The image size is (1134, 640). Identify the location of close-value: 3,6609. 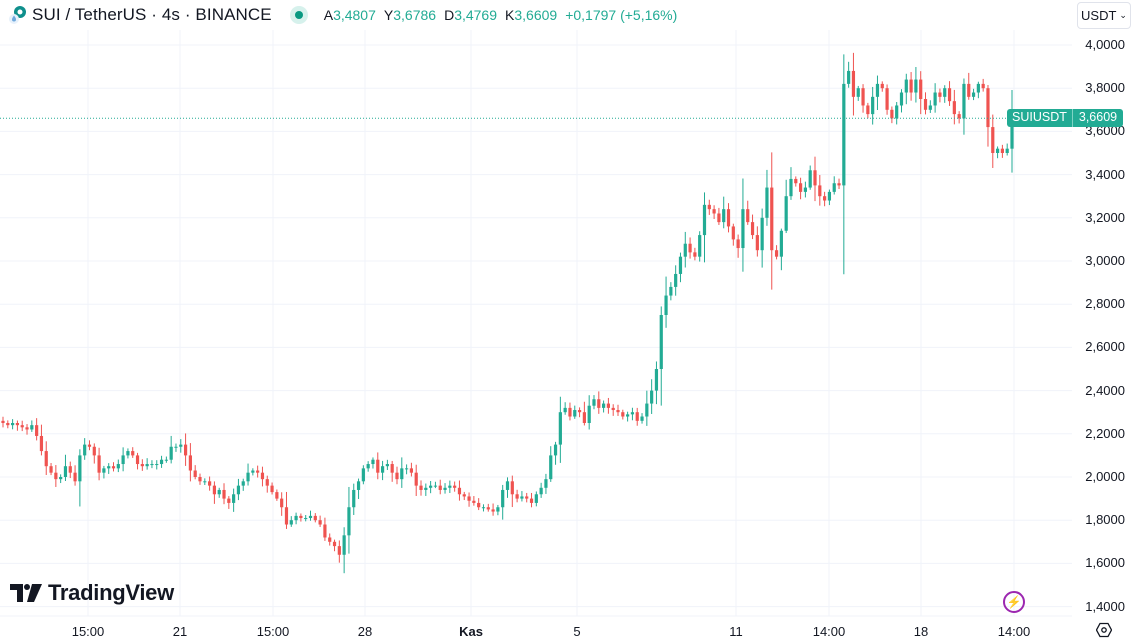
(536, 15).